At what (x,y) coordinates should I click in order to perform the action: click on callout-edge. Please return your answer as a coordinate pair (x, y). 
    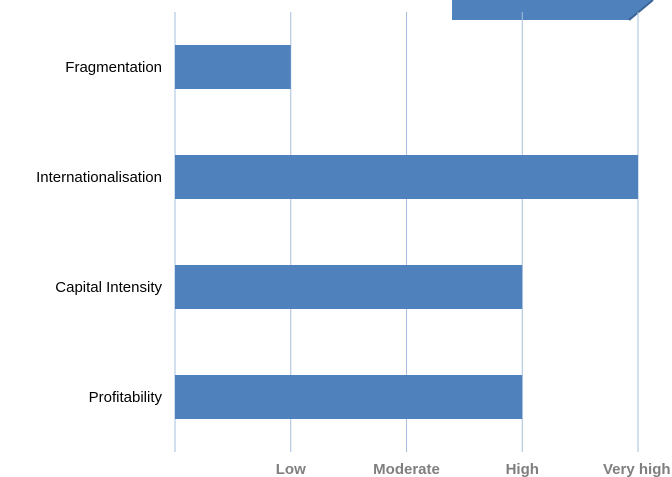
    Looking at the image, I should click on (641, 10).